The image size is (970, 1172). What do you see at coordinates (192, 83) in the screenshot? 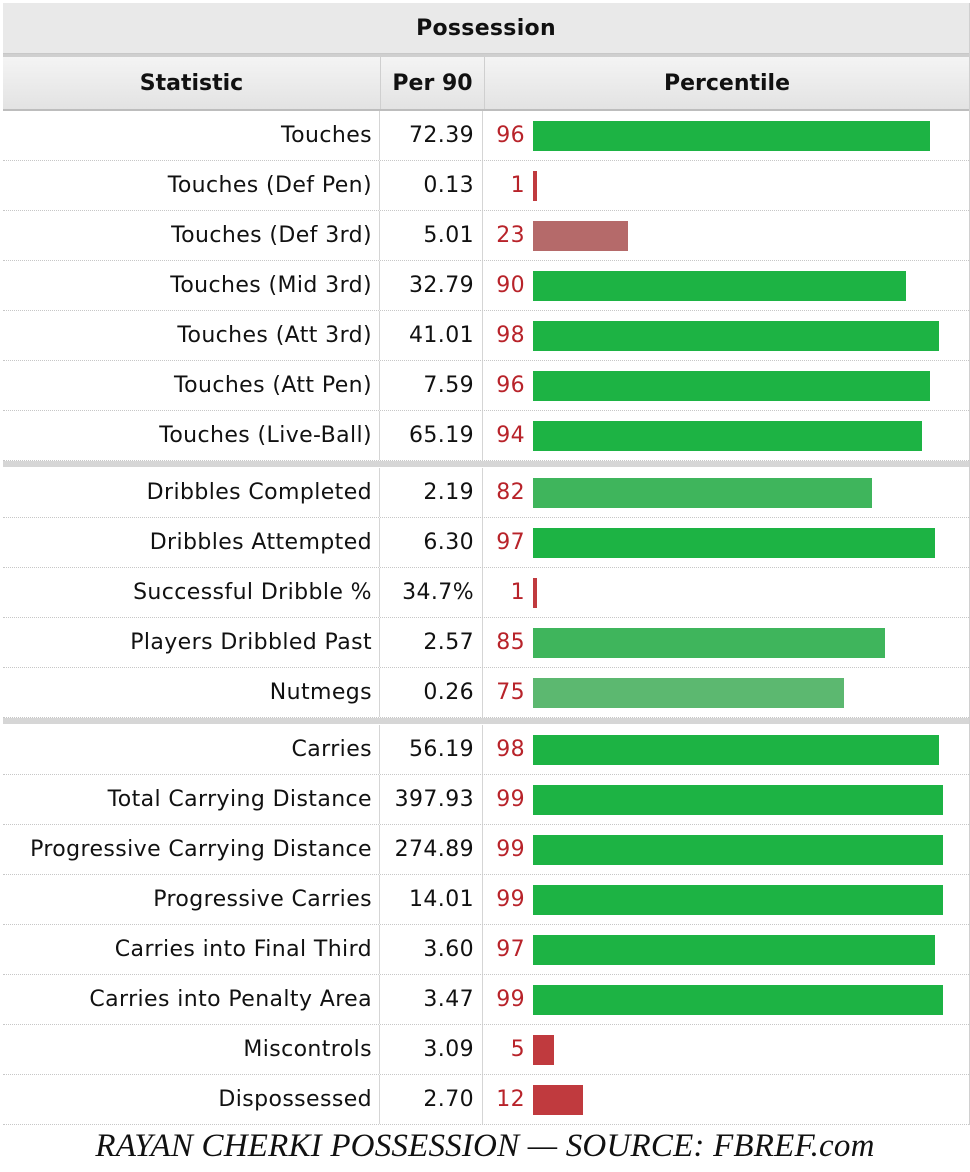
I see `header-statistic: Statistic` at bounding box center [192, 83].